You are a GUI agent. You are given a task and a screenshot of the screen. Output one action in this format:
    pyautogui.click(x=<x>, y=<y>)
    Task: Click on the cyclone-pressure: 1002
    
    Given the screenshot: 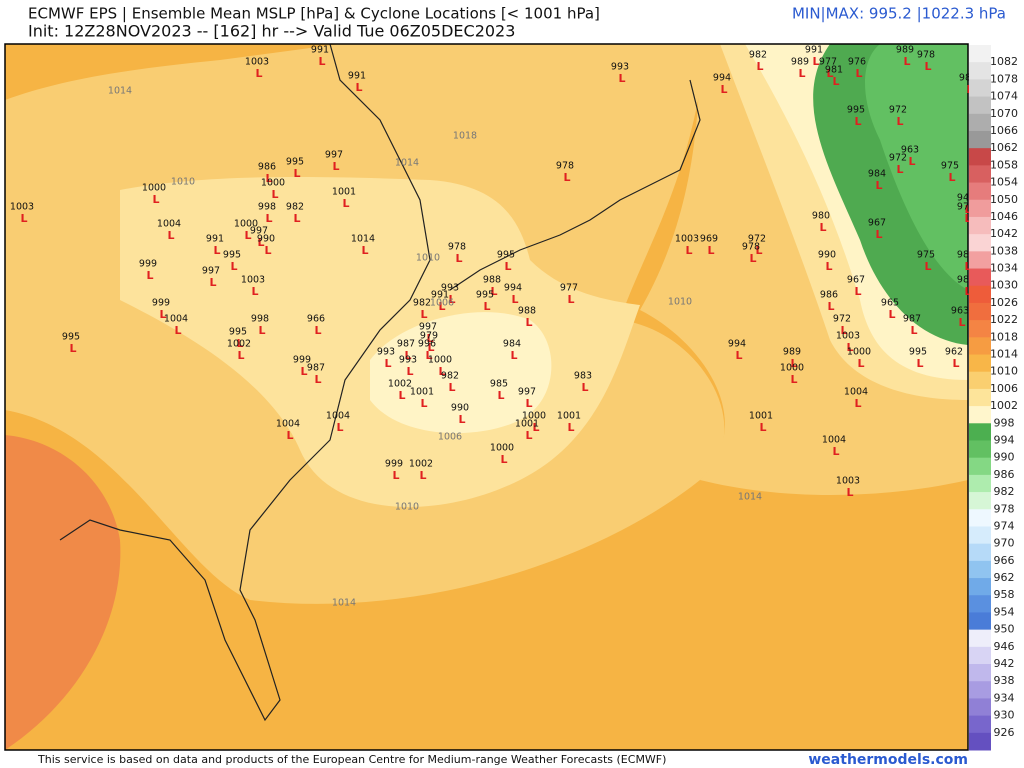 What is the action you would take?
    pyautogui.click(x=239, y=344)
    